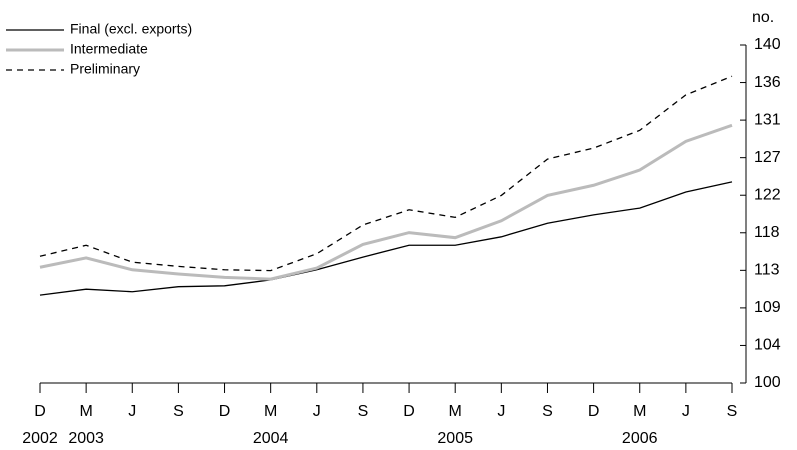 The height and width of the screenshot is (450, 797). What do you see at coordinates (767, 345) in the screenshot?
I see `y-tick-label: 104` at bounding box center [767, 345].